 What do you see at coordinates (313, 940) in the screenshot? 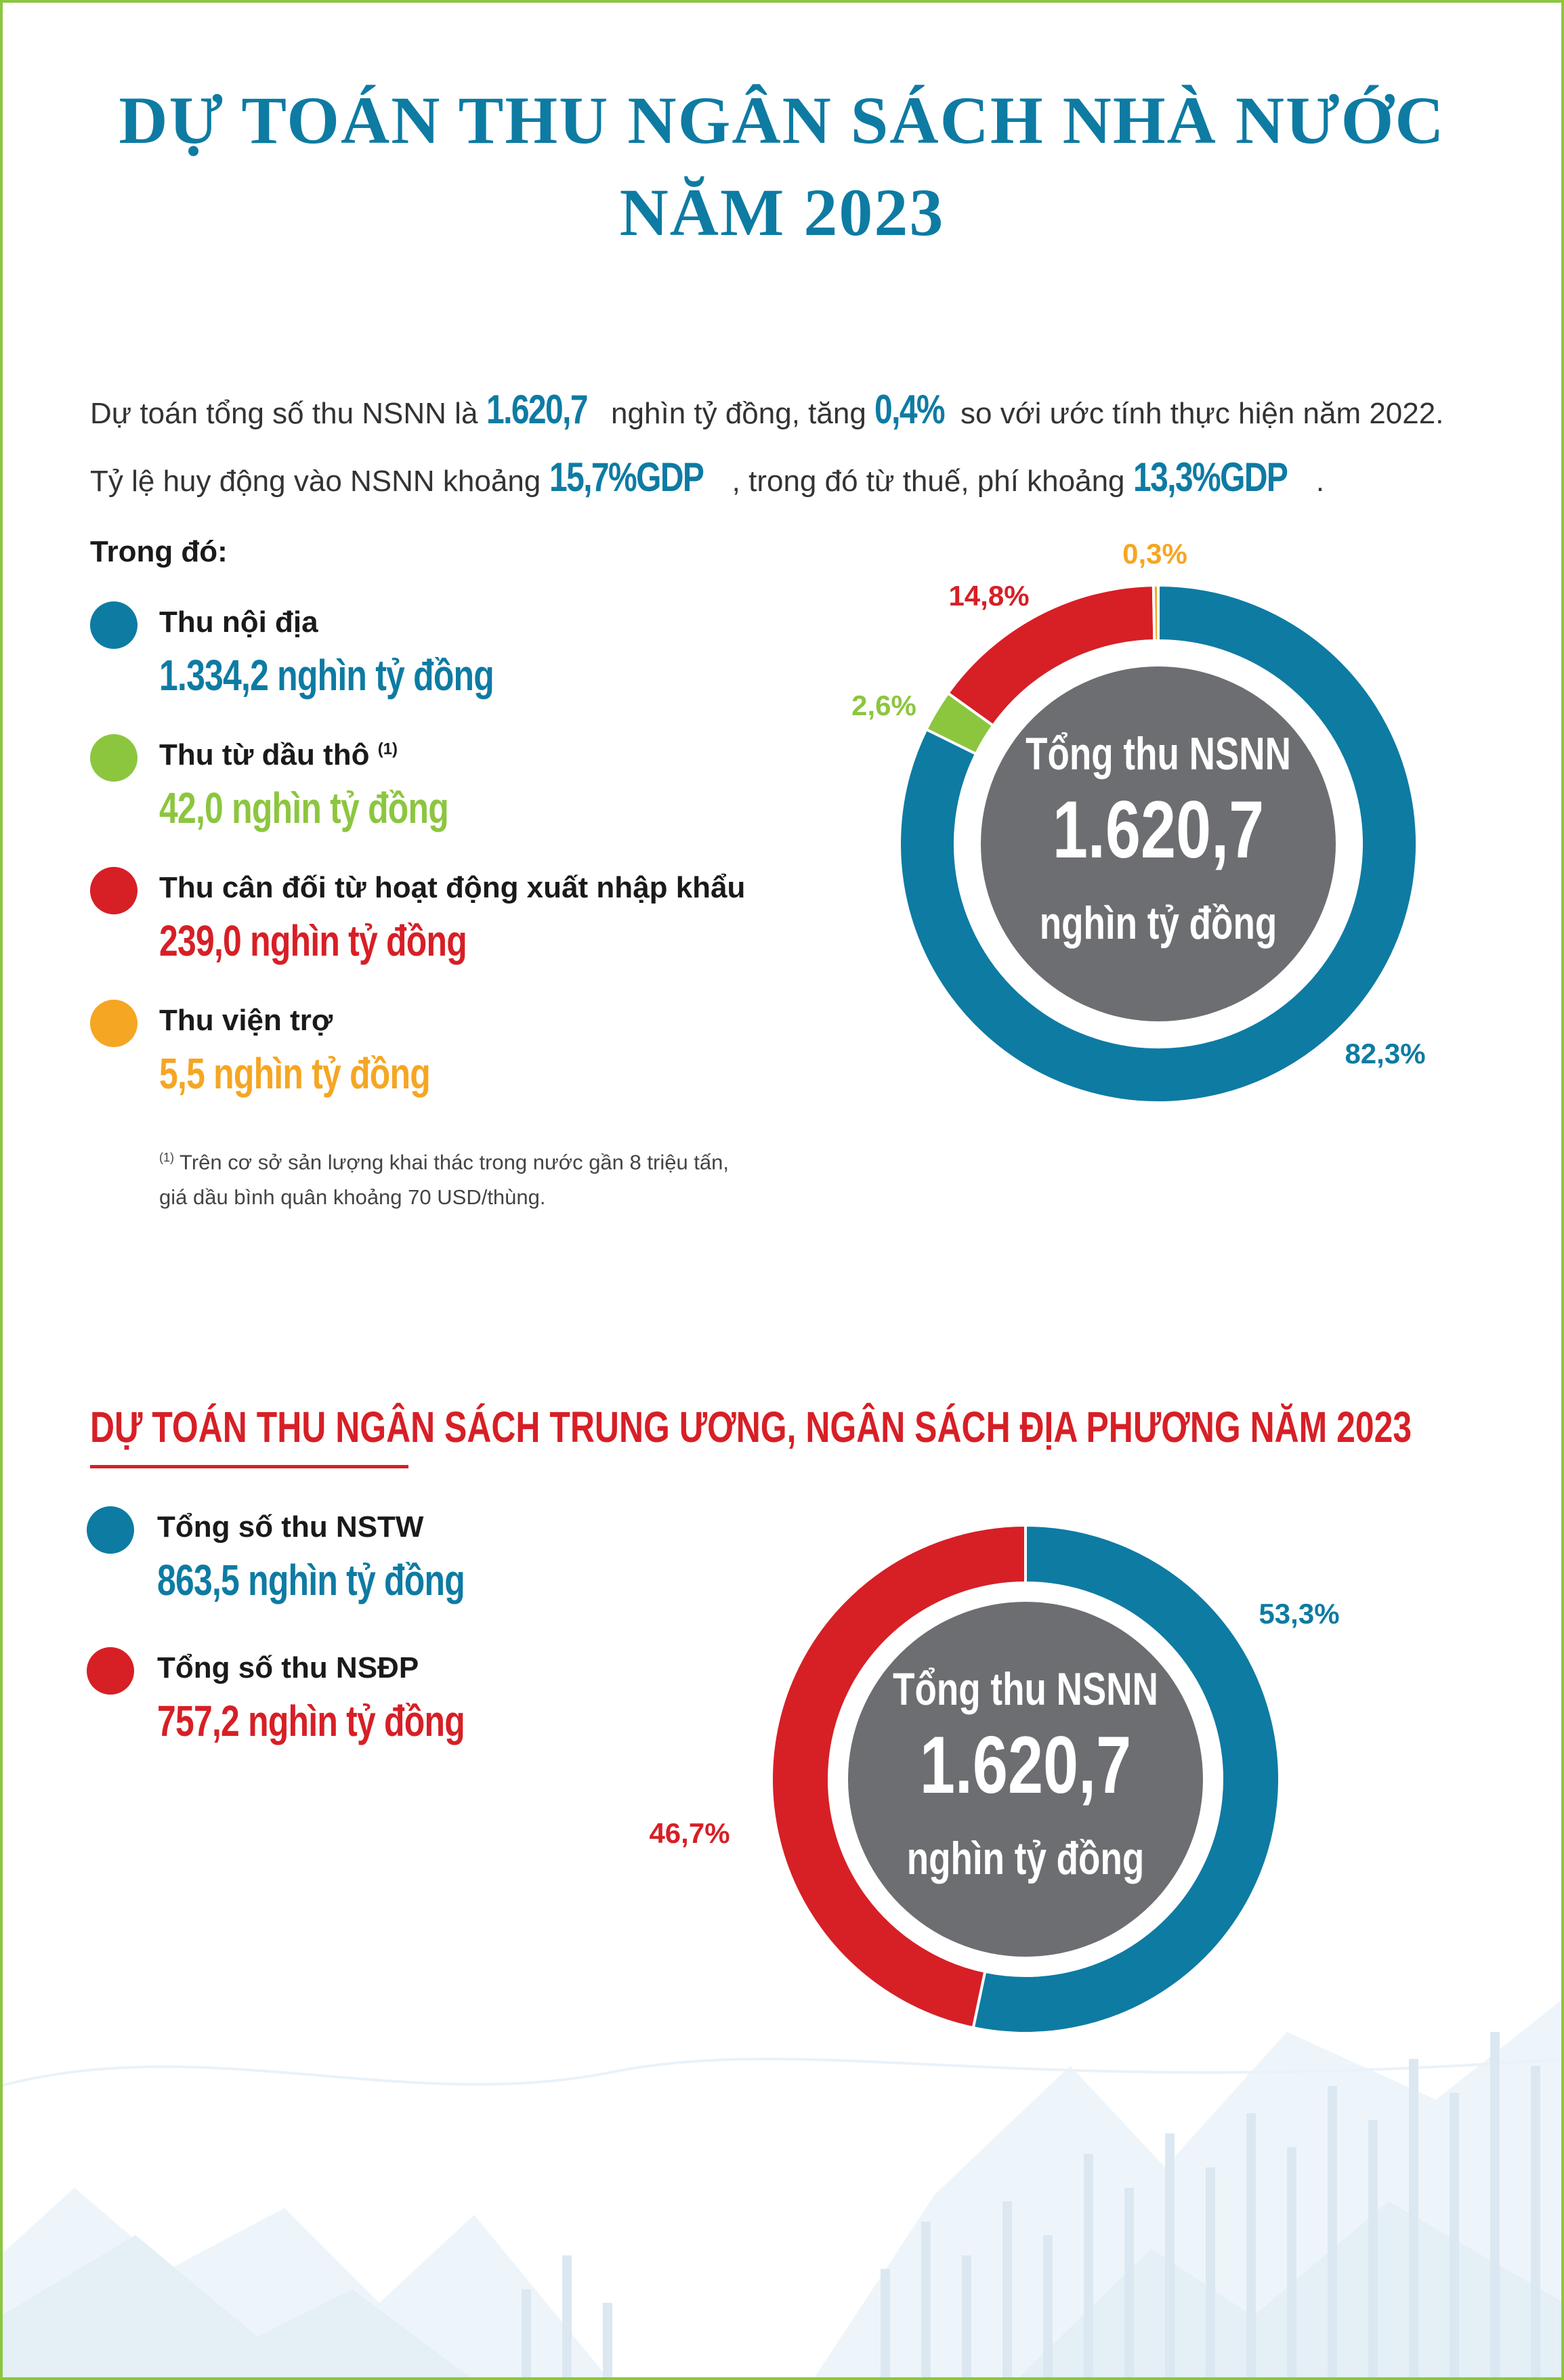
I see `legend-value: 239,0 nghìn tỷ đồng` at bounding box center [313, 940].